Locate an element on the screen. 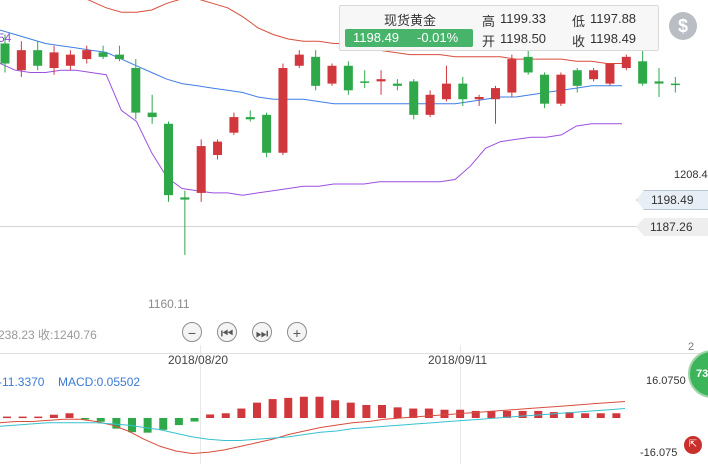 The height and width of the screenshot is (464, 708). macd-dif-line is located at coordinates (313, 428).